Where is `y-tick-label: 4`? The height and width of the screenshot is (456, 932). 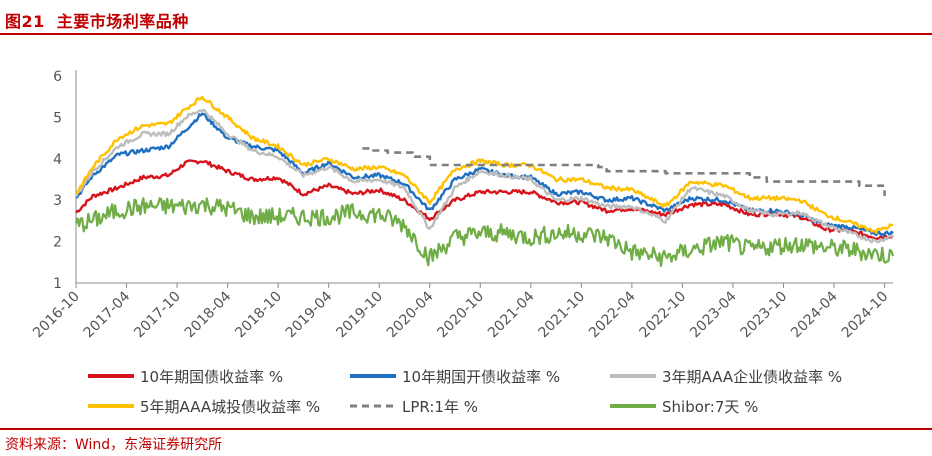
y-tick-label: 4 is located at coordinates (57, 160).